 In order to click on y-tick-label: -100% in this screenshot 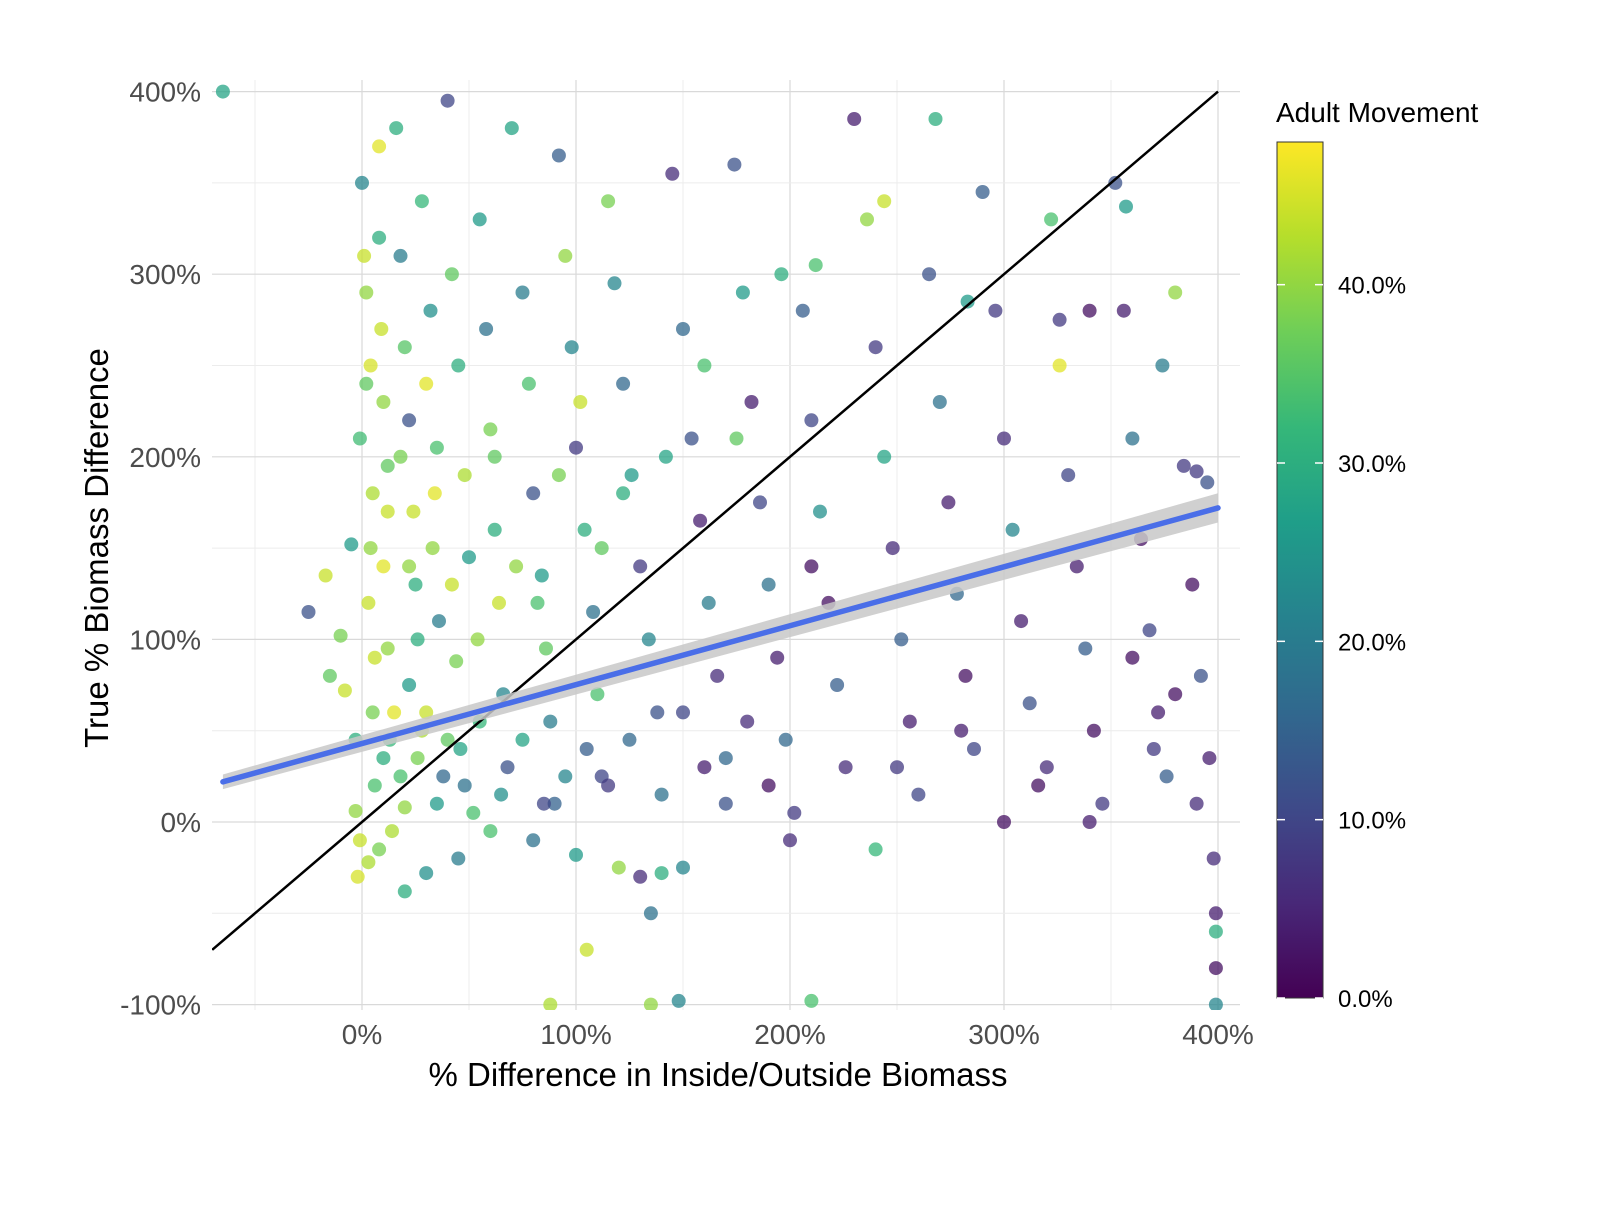, I will do `click(160, 1005)`.